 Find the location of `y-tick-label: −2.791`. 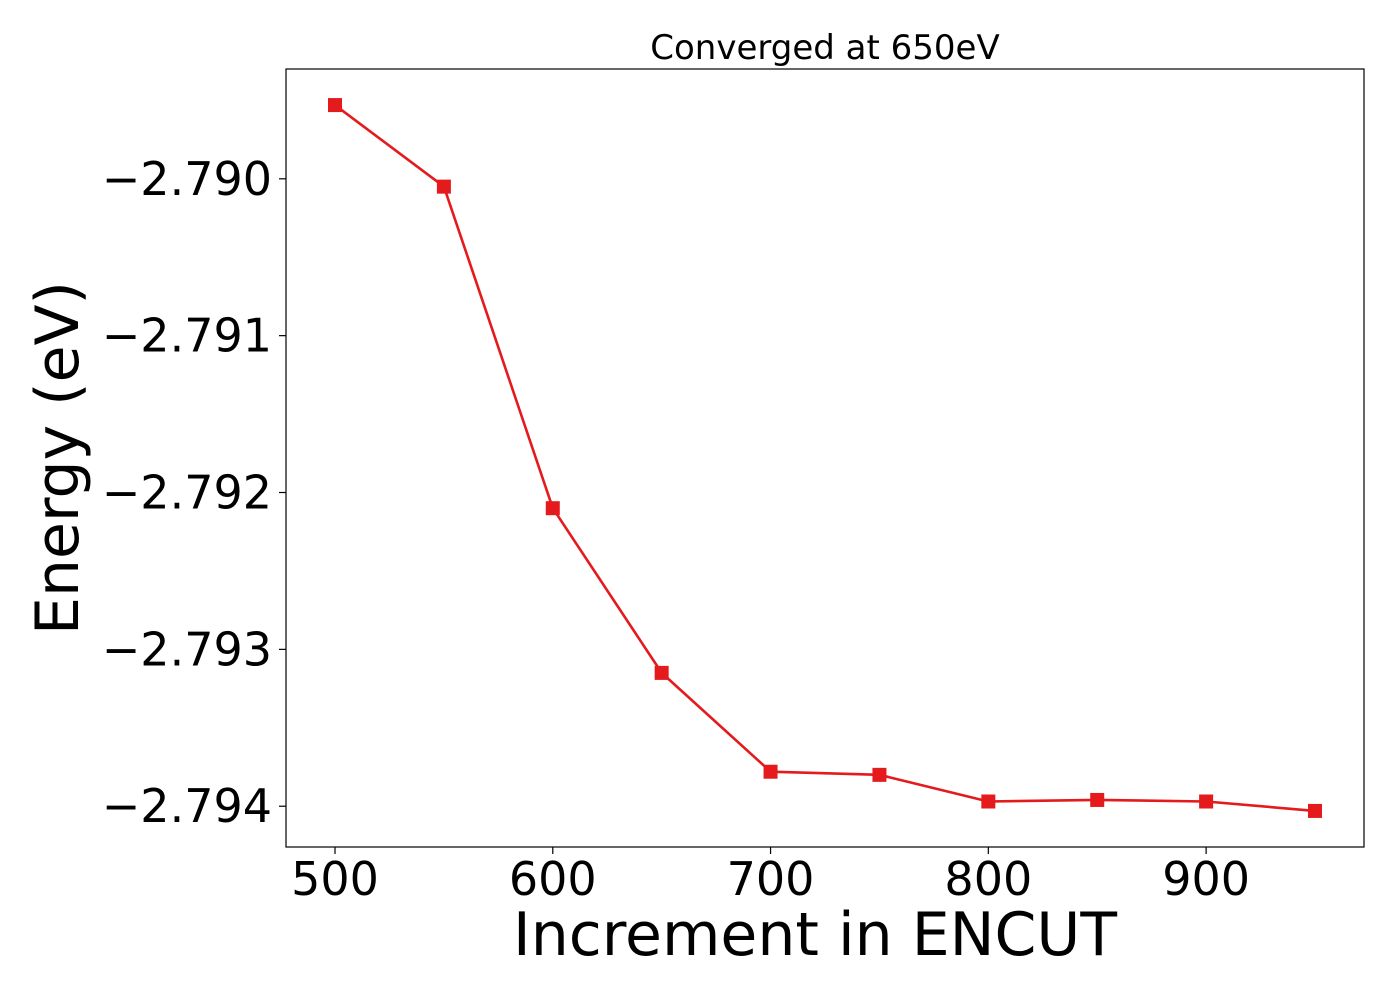

y-tick-label: −2.791 is located at coordinates (187, 336).